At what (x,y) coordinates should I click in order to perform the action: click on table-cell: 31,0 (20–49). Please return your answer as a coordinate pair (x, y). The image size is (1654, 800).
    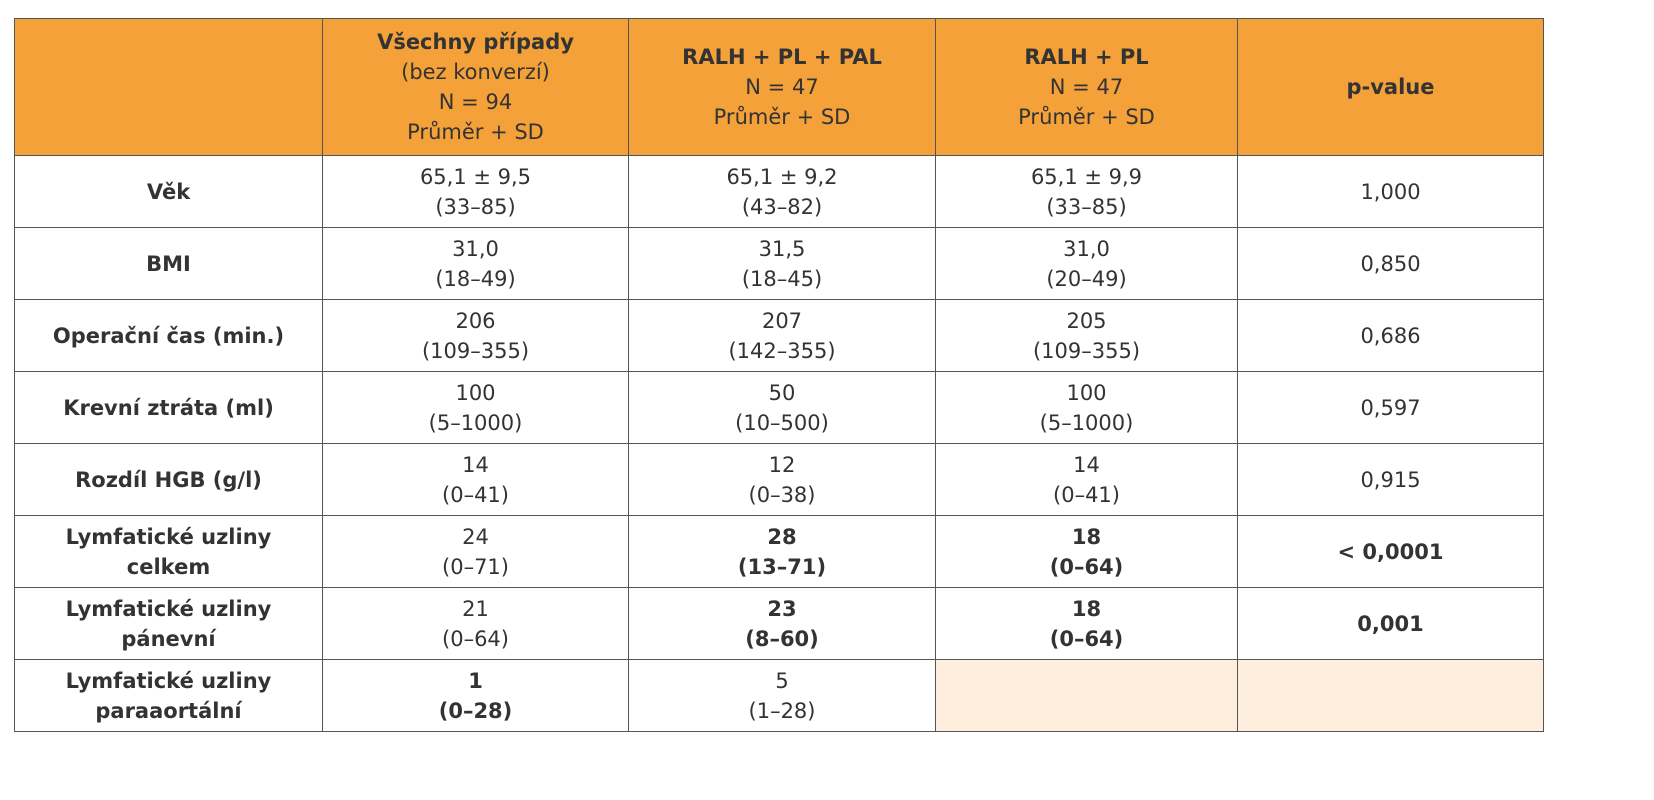
    Looking at the image, I should click on (1086, 263).